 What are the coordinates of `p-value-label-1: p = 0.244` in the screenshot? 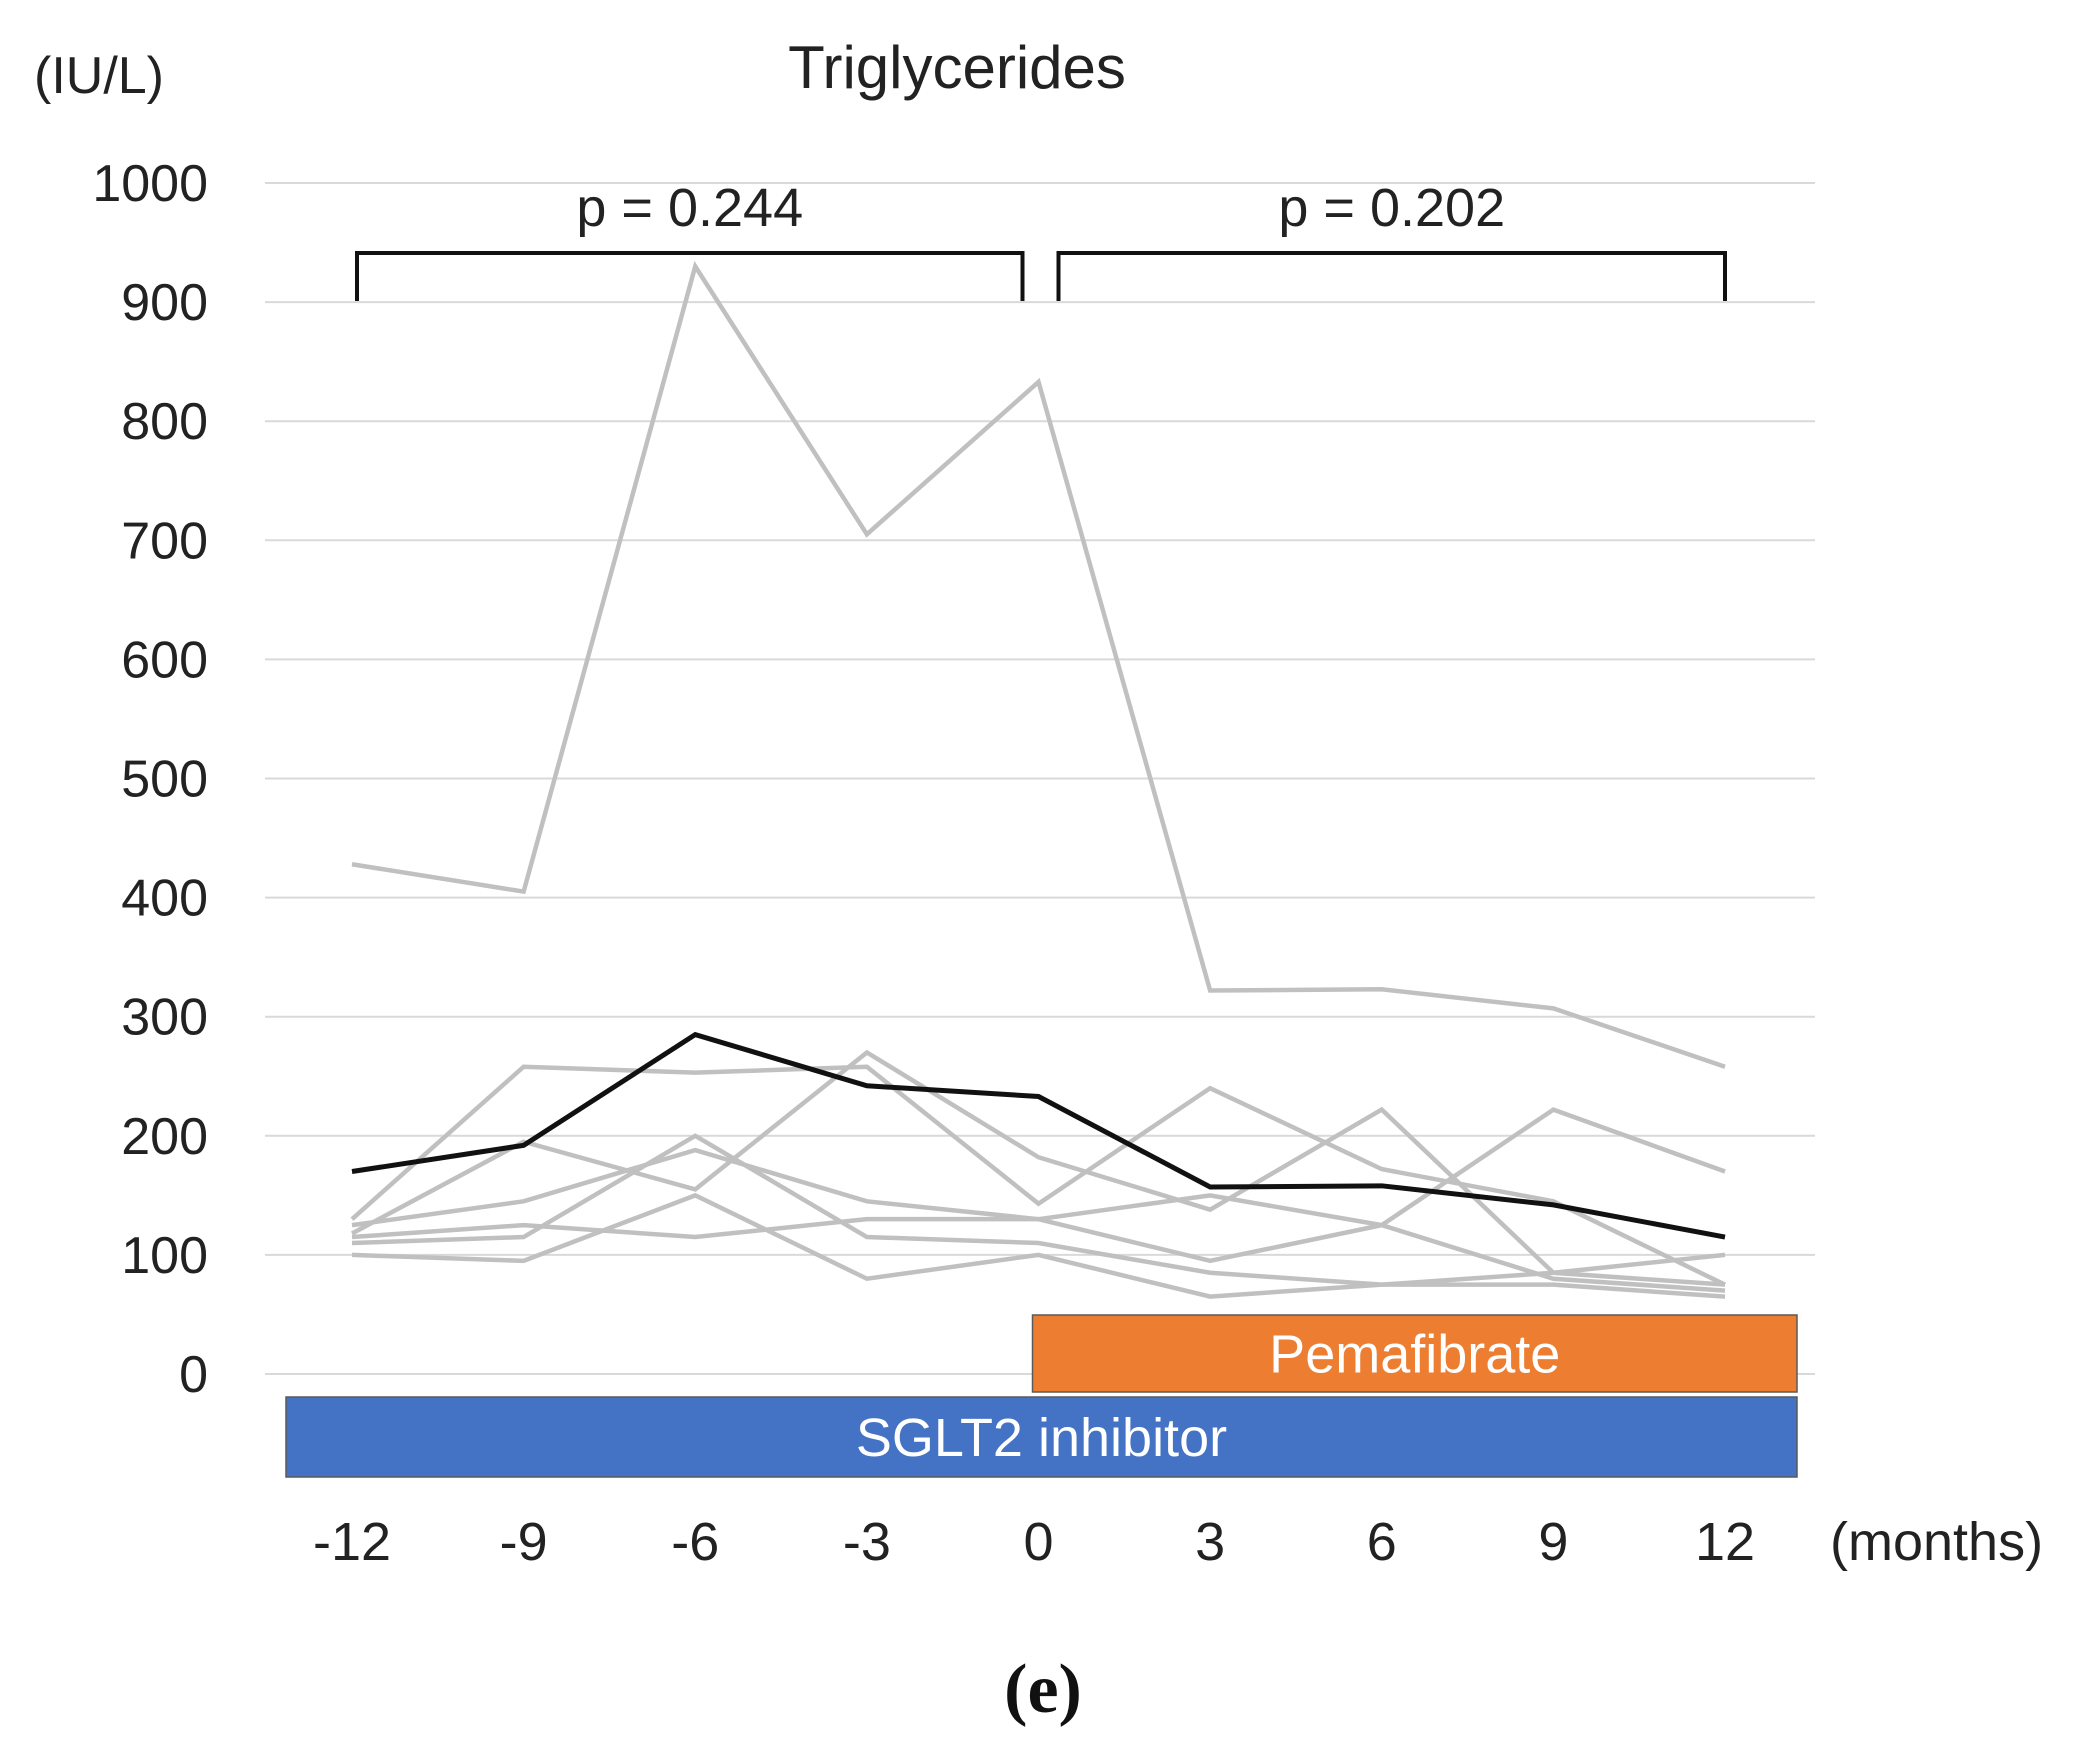 It's located at (689, 208).